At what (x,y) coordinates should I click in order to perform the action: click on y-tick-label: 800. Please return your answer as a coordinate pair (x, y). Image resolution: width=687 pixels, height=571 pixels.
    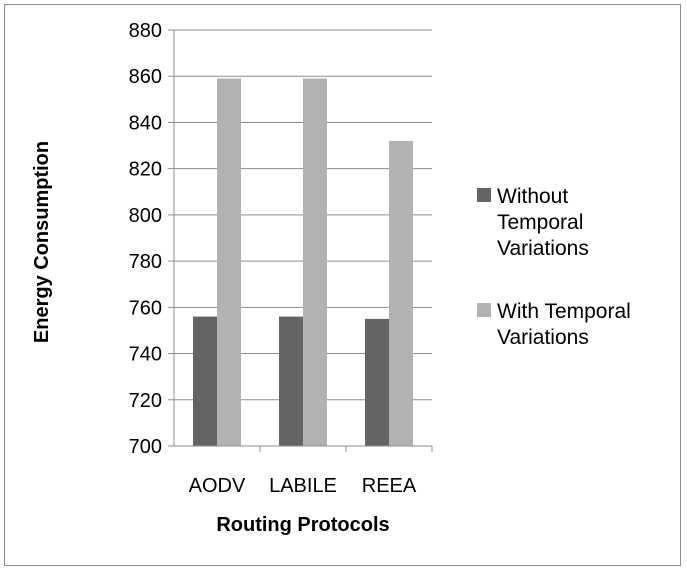
    Looking at the image, I should click on (145, 216).